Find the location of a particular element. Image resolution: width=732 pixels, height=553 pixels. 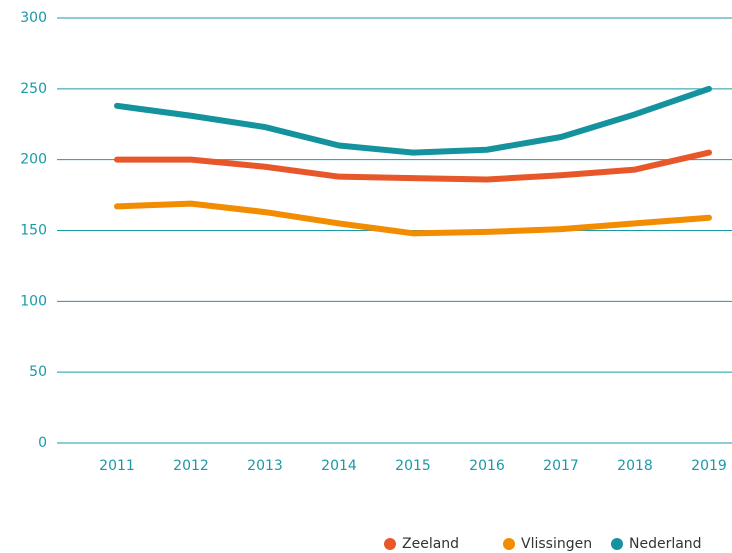

x-tick-label: 2015 is located at coordinates (413, 466).